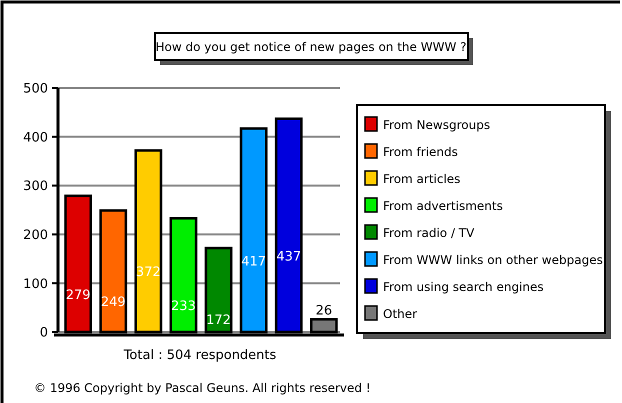 The height and width of the screenshot is (403, 622). I want to click on legend-label: From using search engines, so click(463, 287).